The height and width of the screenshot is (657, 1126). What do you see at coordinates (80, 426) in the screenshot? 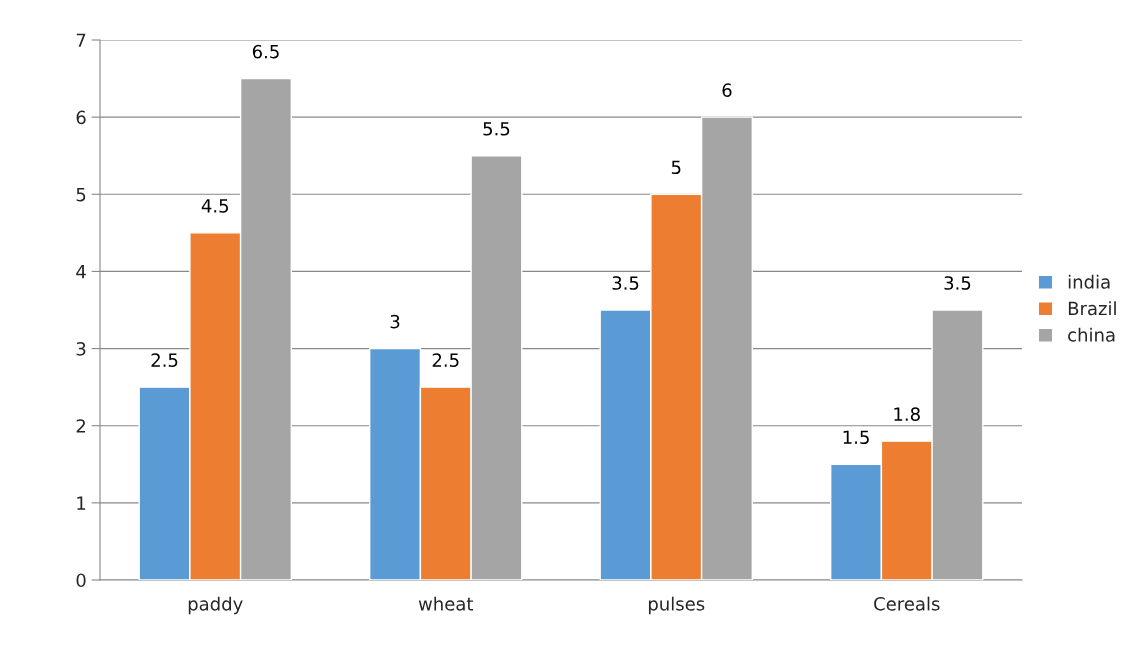
I see `y-tick-label: 2` at bounding box center [80, 426].